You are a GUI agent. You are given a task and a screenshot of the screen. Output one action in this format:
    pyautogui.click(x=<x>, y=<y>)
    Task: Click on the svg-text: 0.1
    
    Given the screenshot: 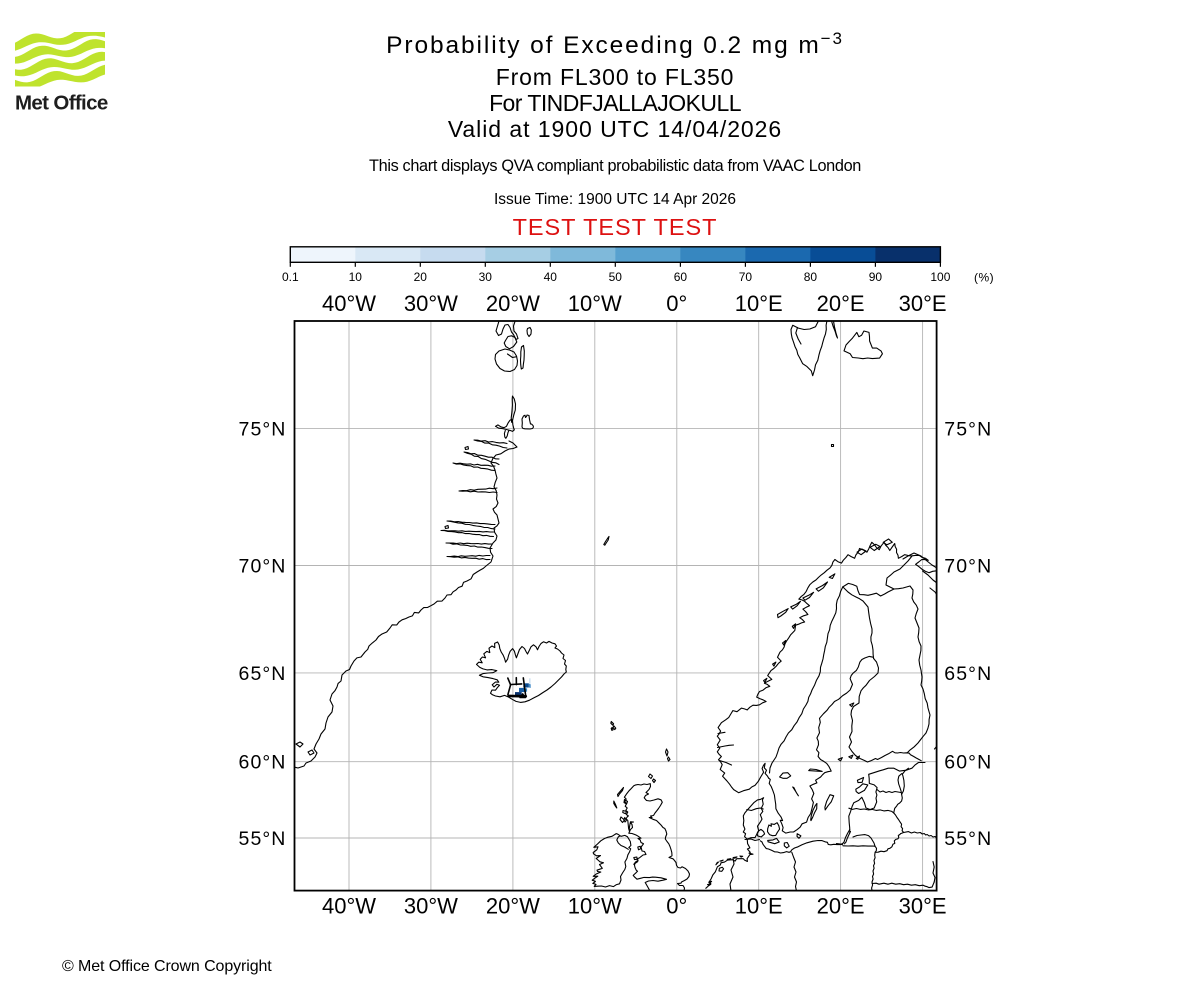 What is the action you would take?
    pyautogui.click(x=290, y=277)
    